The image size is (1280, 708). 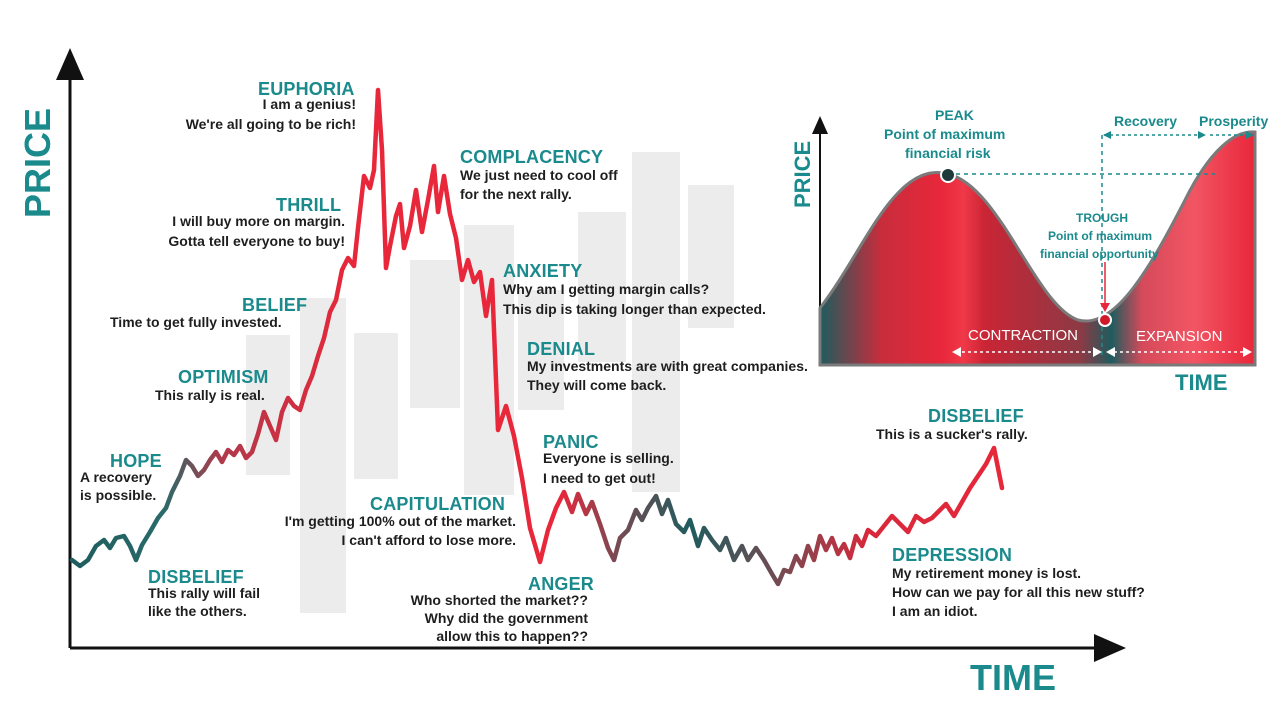 What do you see at coordinates (499, 600) in the screenshot?
I see `stage-desc: Who shorted the market??` at bounding box center [499, 600].